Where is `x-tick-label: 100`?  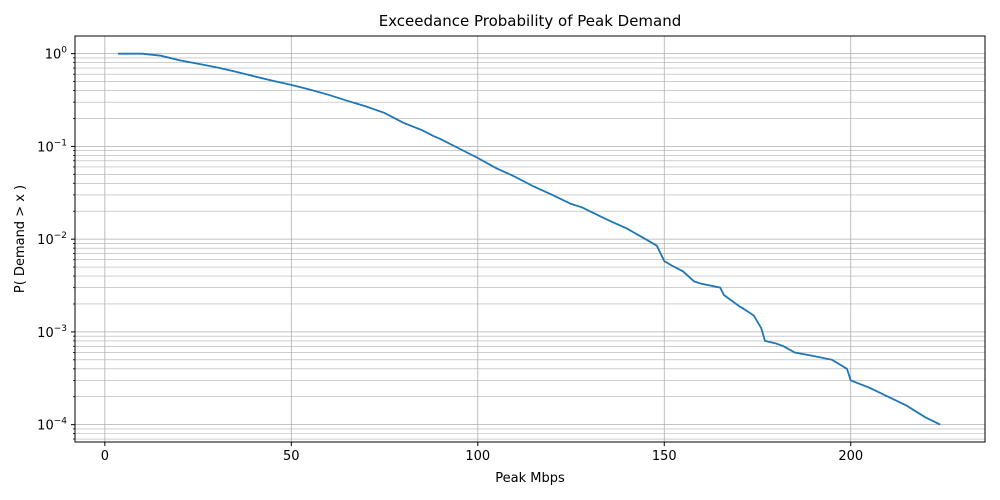
x-tick-label: 100 is located at coordinates (477, 456).